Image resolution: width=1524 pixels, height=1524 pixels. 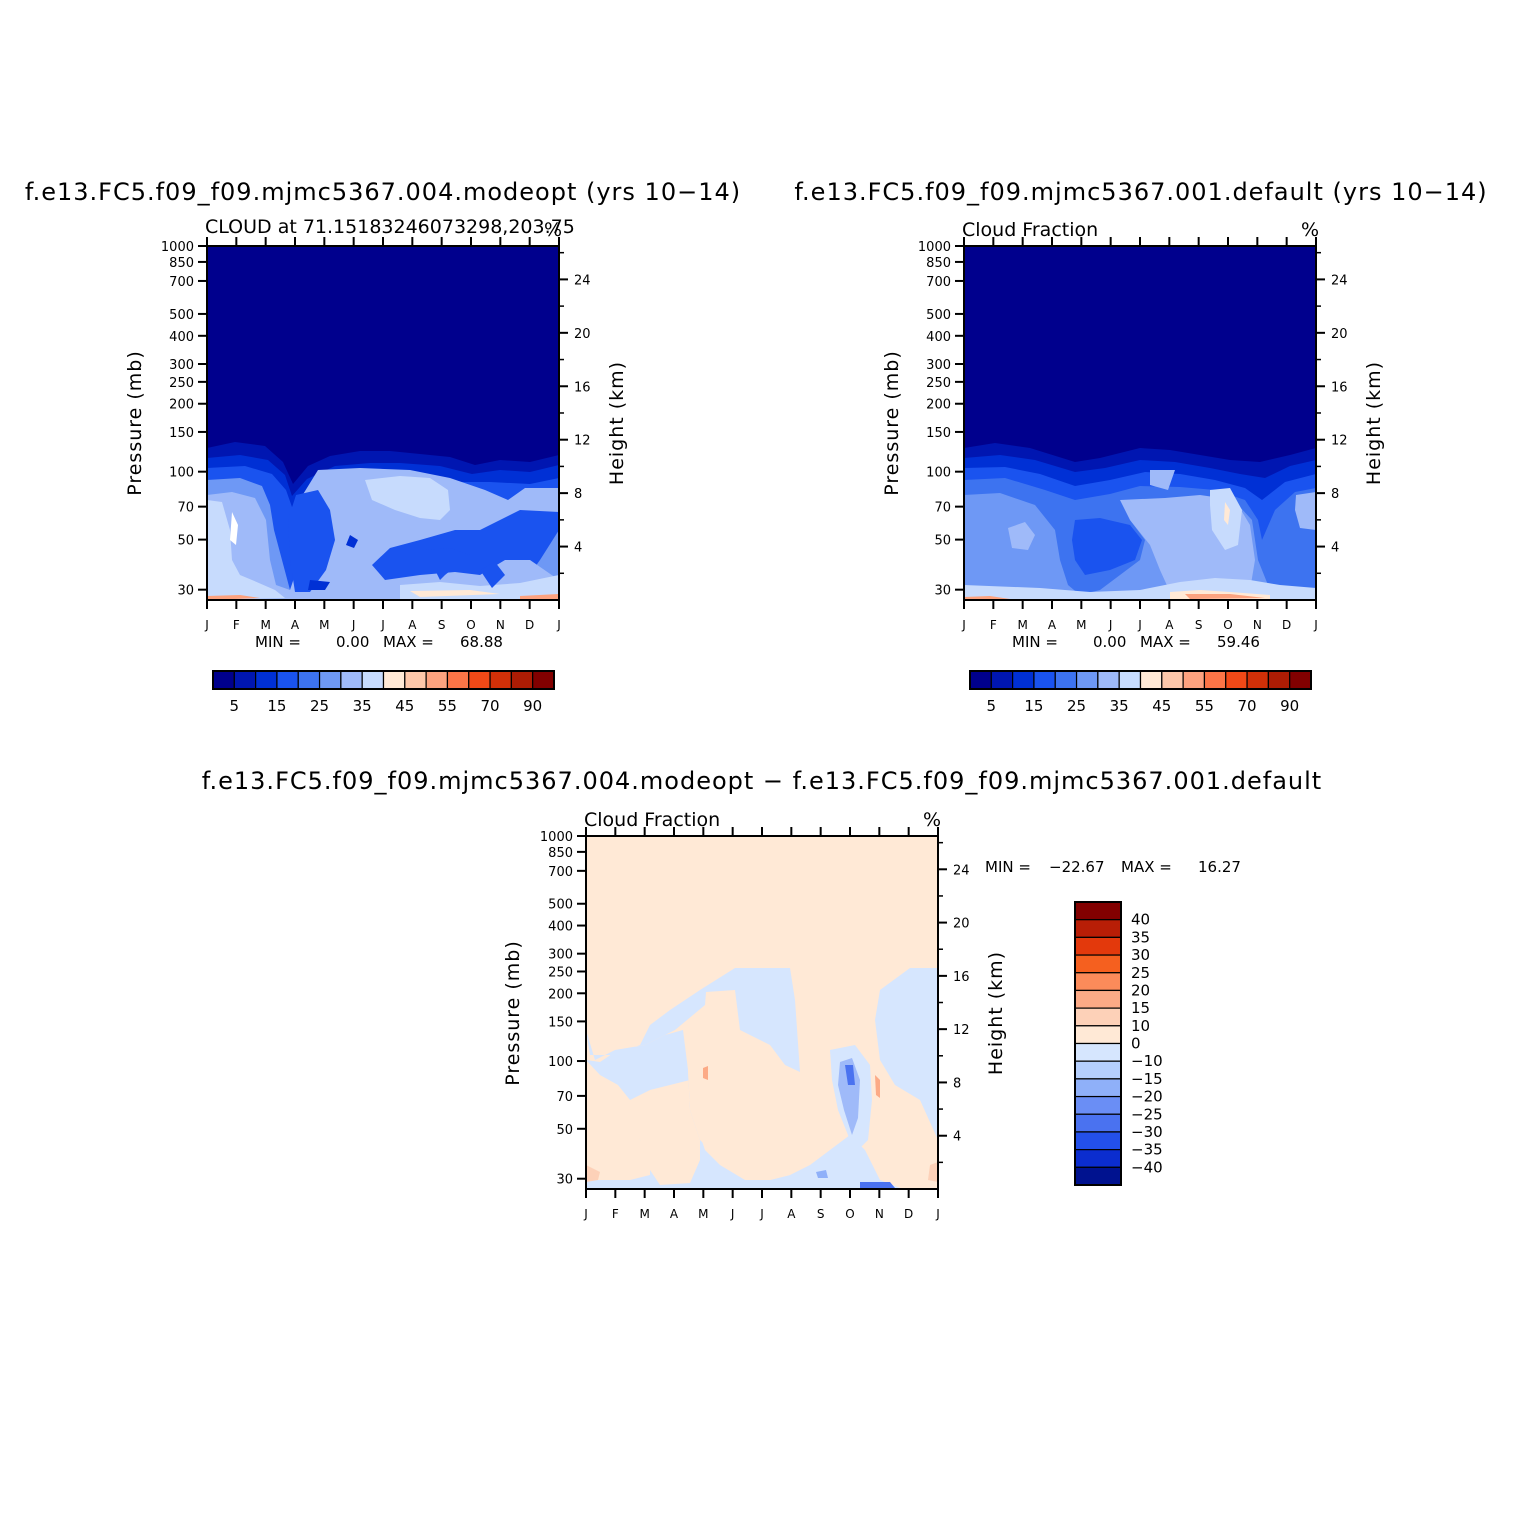 I want to click on min-label: MIN =, so click(x=1035, y=642).